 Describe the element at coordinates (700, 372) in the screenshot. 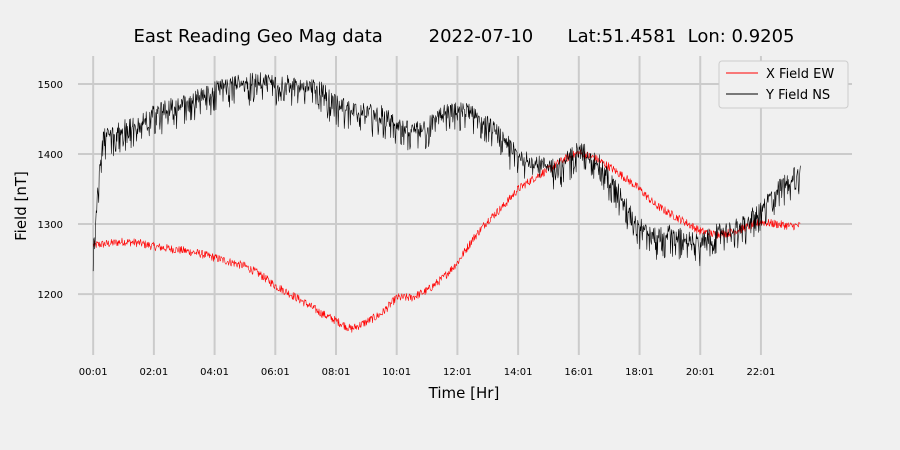

I see `x-tick-label: 20:01` at that location.